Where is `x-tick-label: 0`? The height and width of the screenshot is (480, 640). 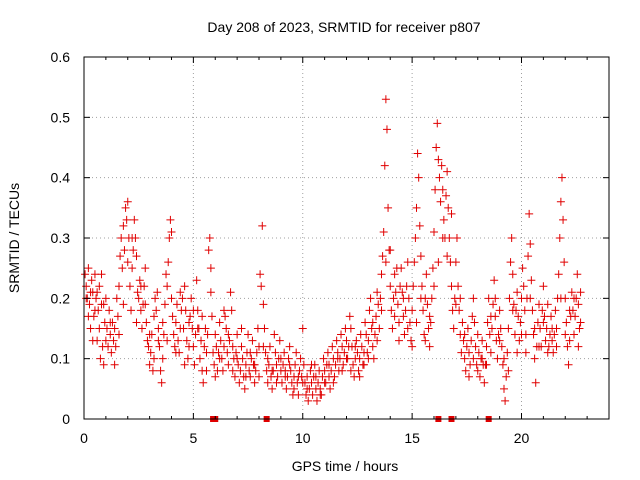 x-tick-label: 0 is located at coordinates (84, 438).